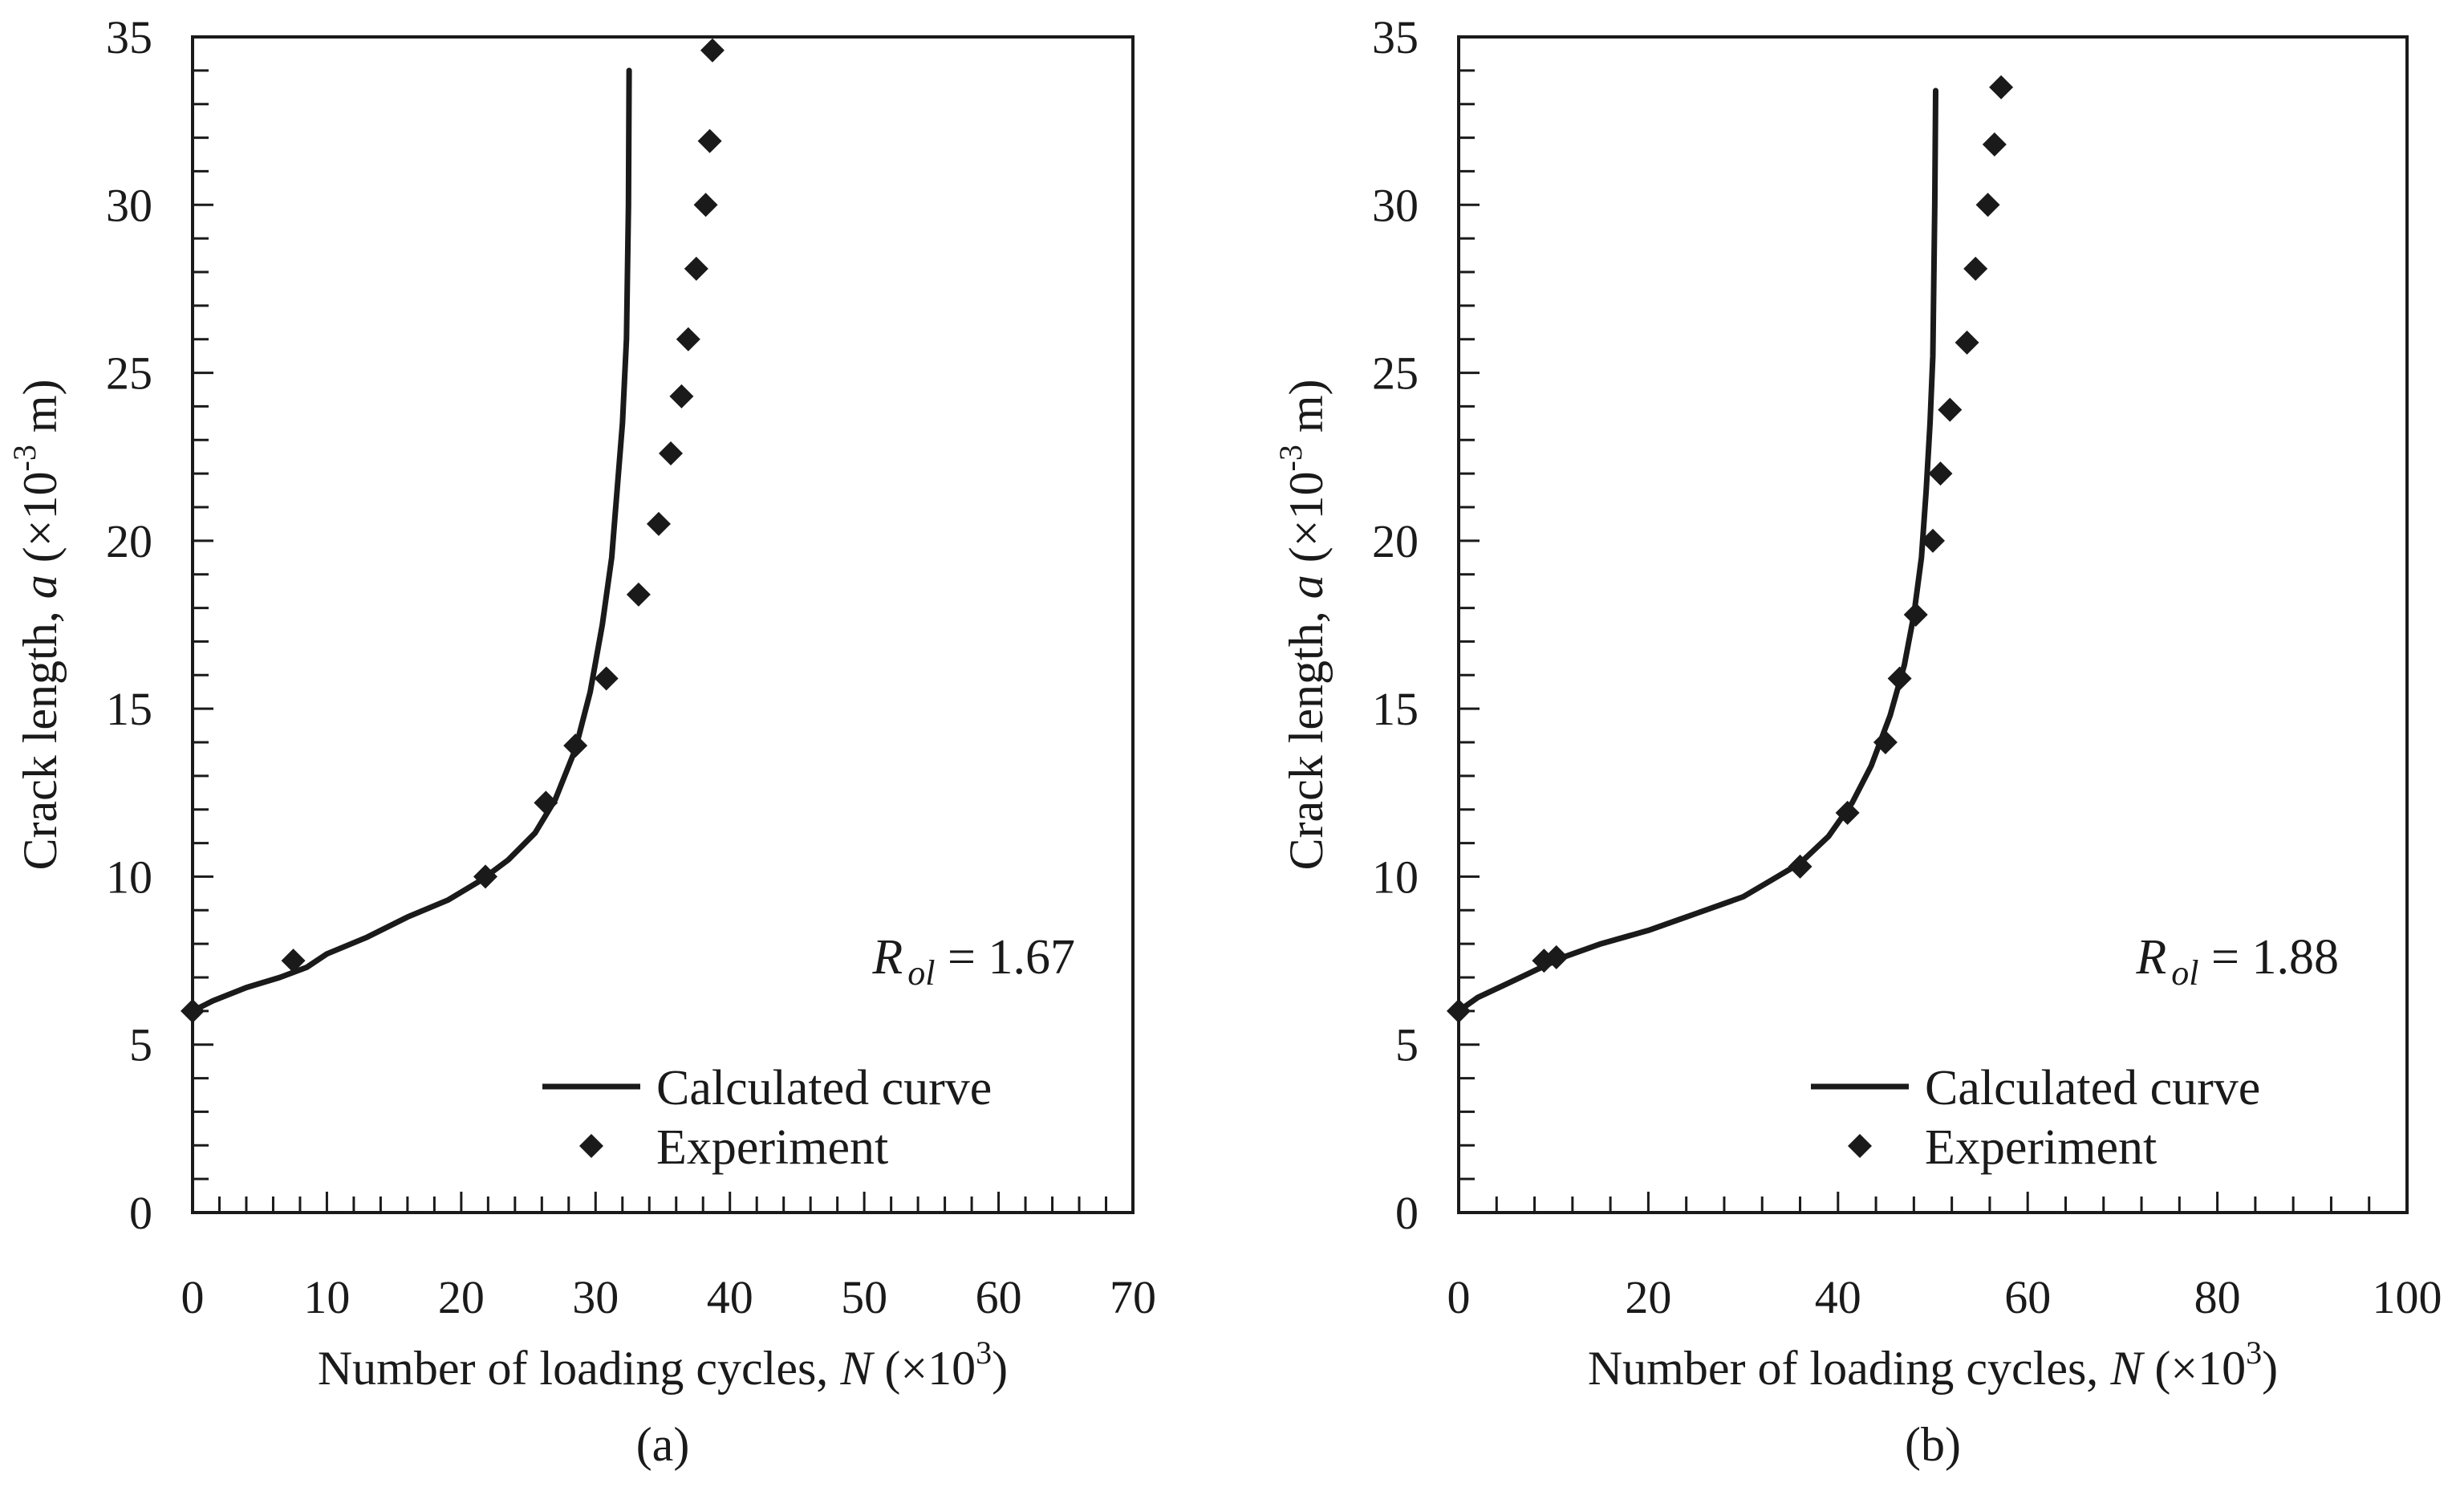 Image resolution: width=2464 pixels, height=1487 pixels. What do you see at coordinates (1133, 1297) in the screenshot?
I see `x-tick-label: 70` at bounding box center [1133, 1297].